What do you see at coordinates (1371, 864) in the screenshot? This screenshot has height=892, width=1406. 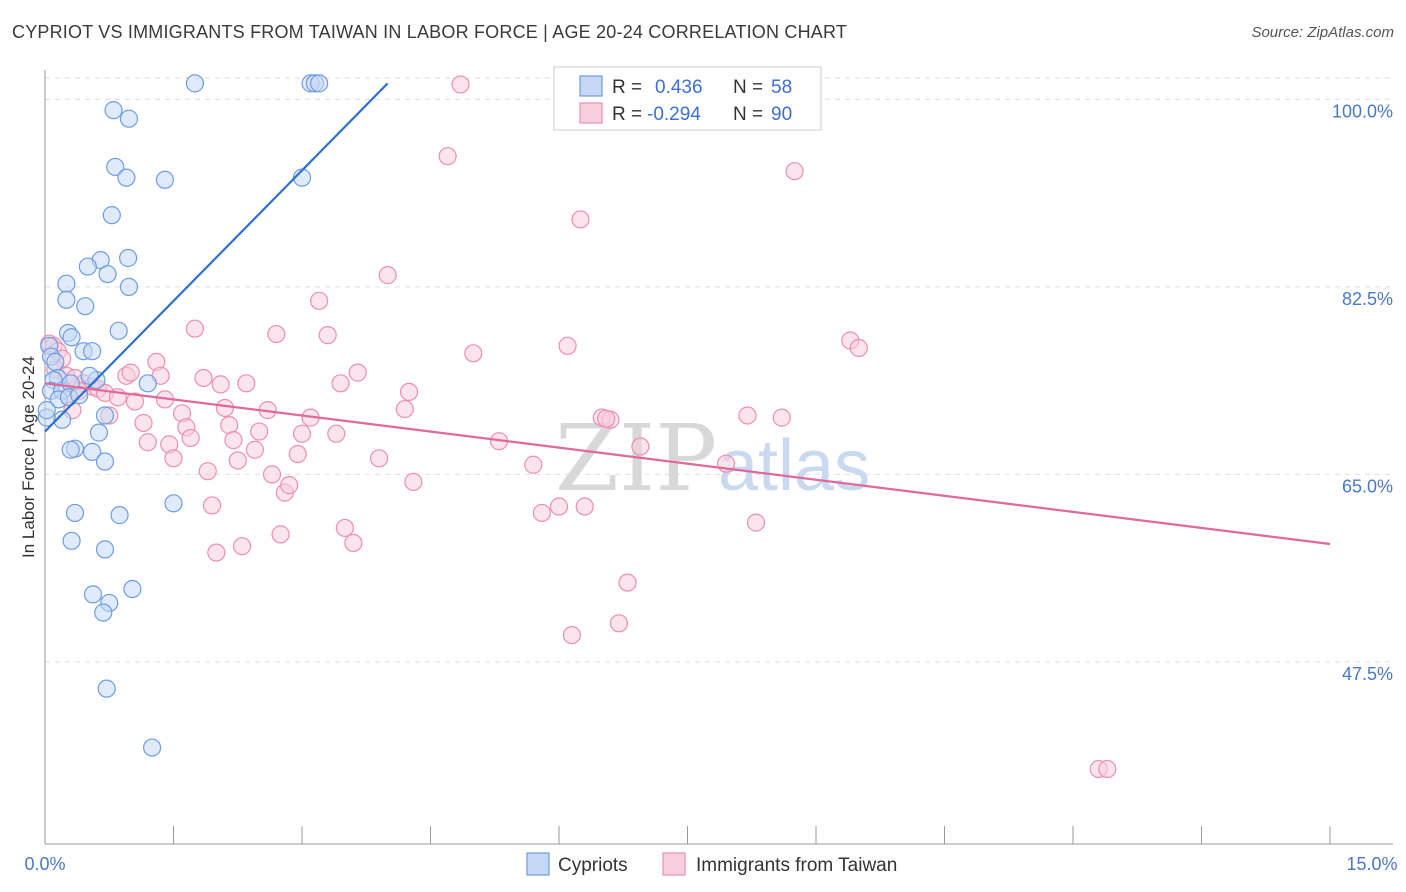 I see `x-tick-label-max: 15.0%` at bounding box center [1371, 864].